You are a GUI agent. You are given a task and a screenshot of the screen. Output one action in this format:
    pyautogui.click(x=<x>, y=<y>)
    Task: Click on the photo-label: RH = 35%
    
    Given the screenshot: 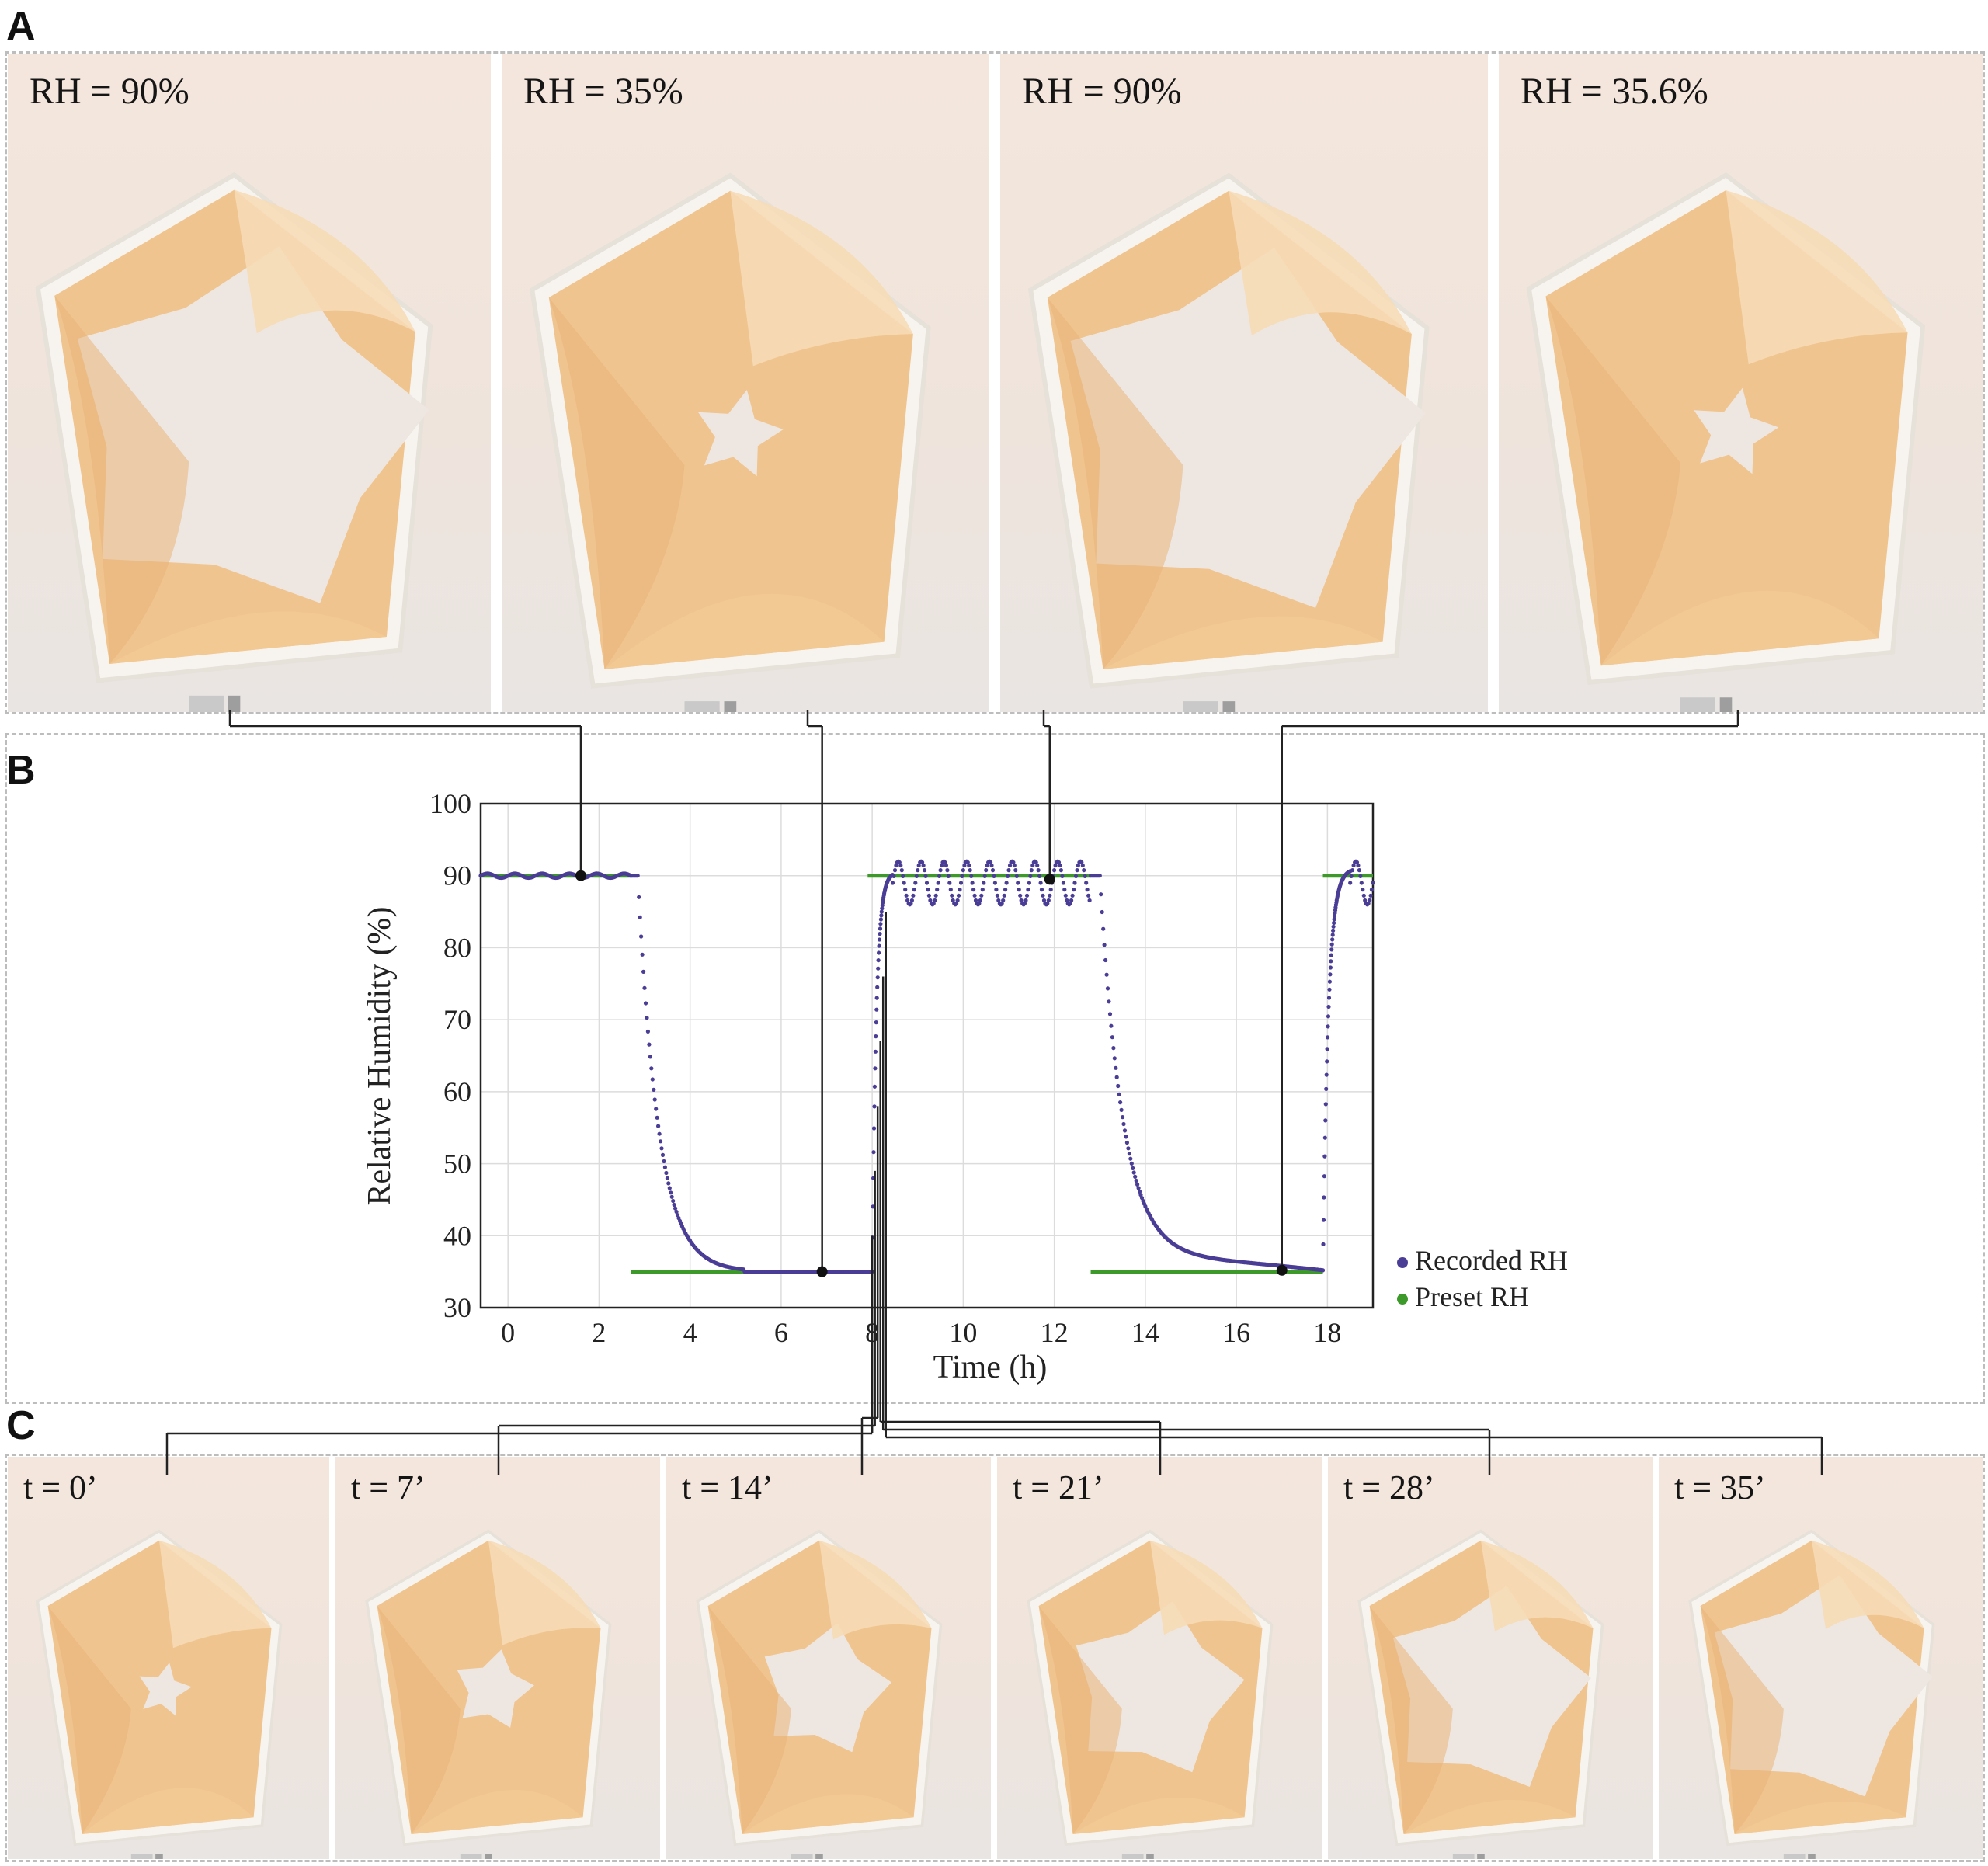 What is the action you would take?
    pyautogui.click(x=603, y=91)
    